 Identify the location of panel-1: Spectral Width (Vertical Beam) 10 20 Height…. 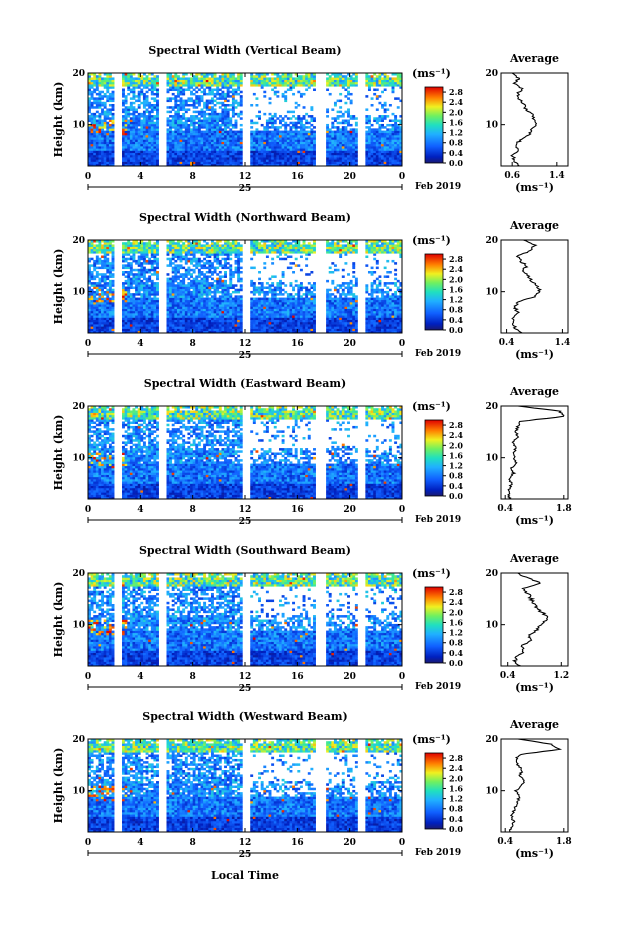
(310, 119).